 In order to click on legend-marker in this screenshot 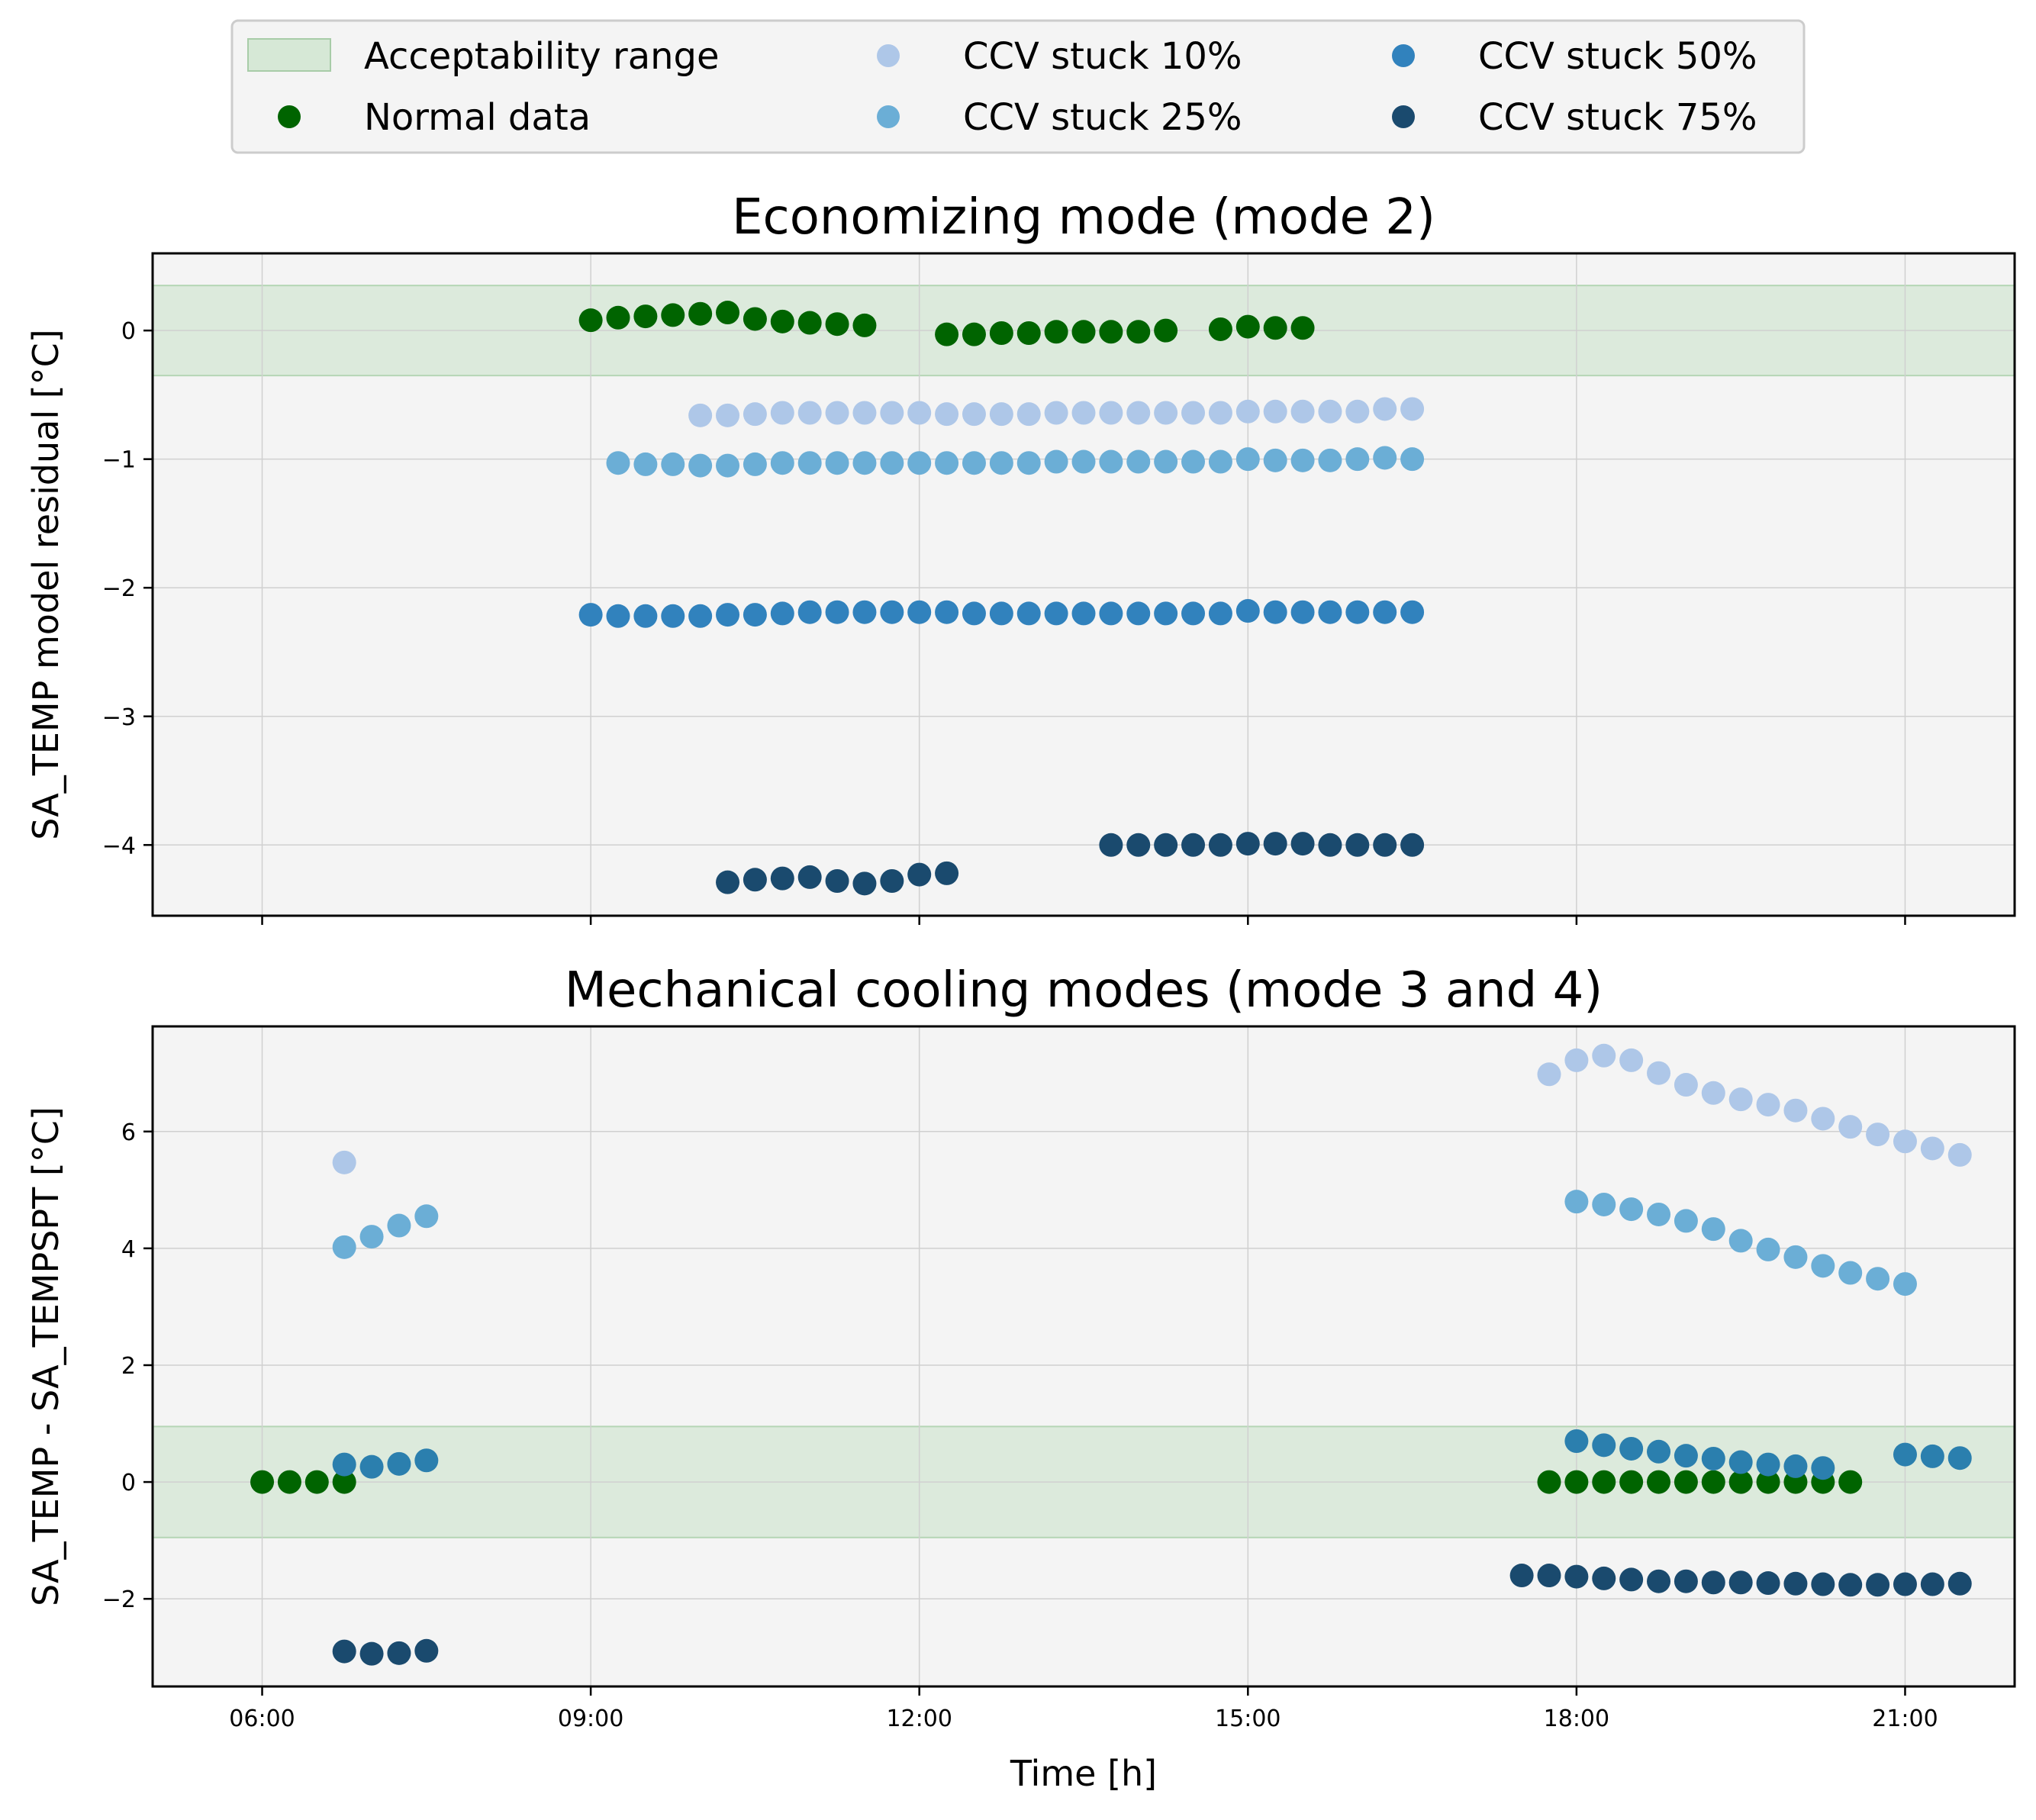, I will do `click(289, 116)`.